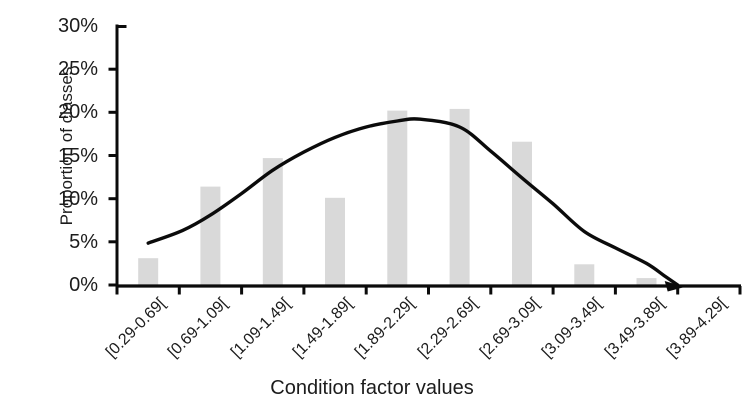 This screenshot has height=413, width=750. I want to click on curve-end-arrowhead, so click(674, 286).